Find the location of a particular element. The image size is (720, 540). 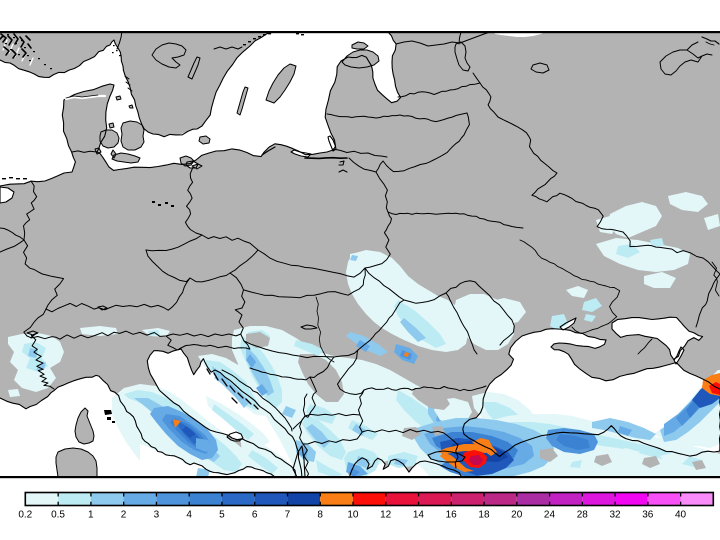

svg-text: 28 is located at coordinates (583, 515).